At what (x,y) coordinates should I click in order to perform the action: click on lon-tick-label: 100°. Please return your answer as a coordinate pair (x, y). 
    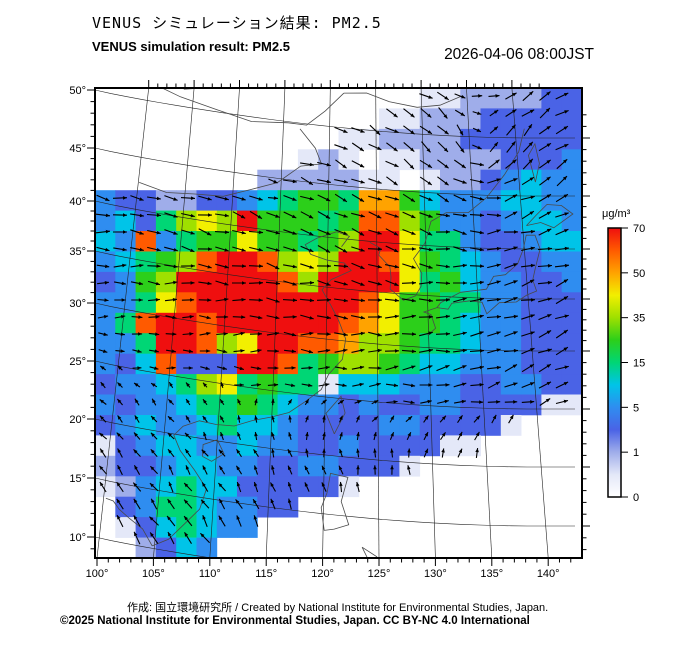
    Looking at the image, I should click on (97, 574).